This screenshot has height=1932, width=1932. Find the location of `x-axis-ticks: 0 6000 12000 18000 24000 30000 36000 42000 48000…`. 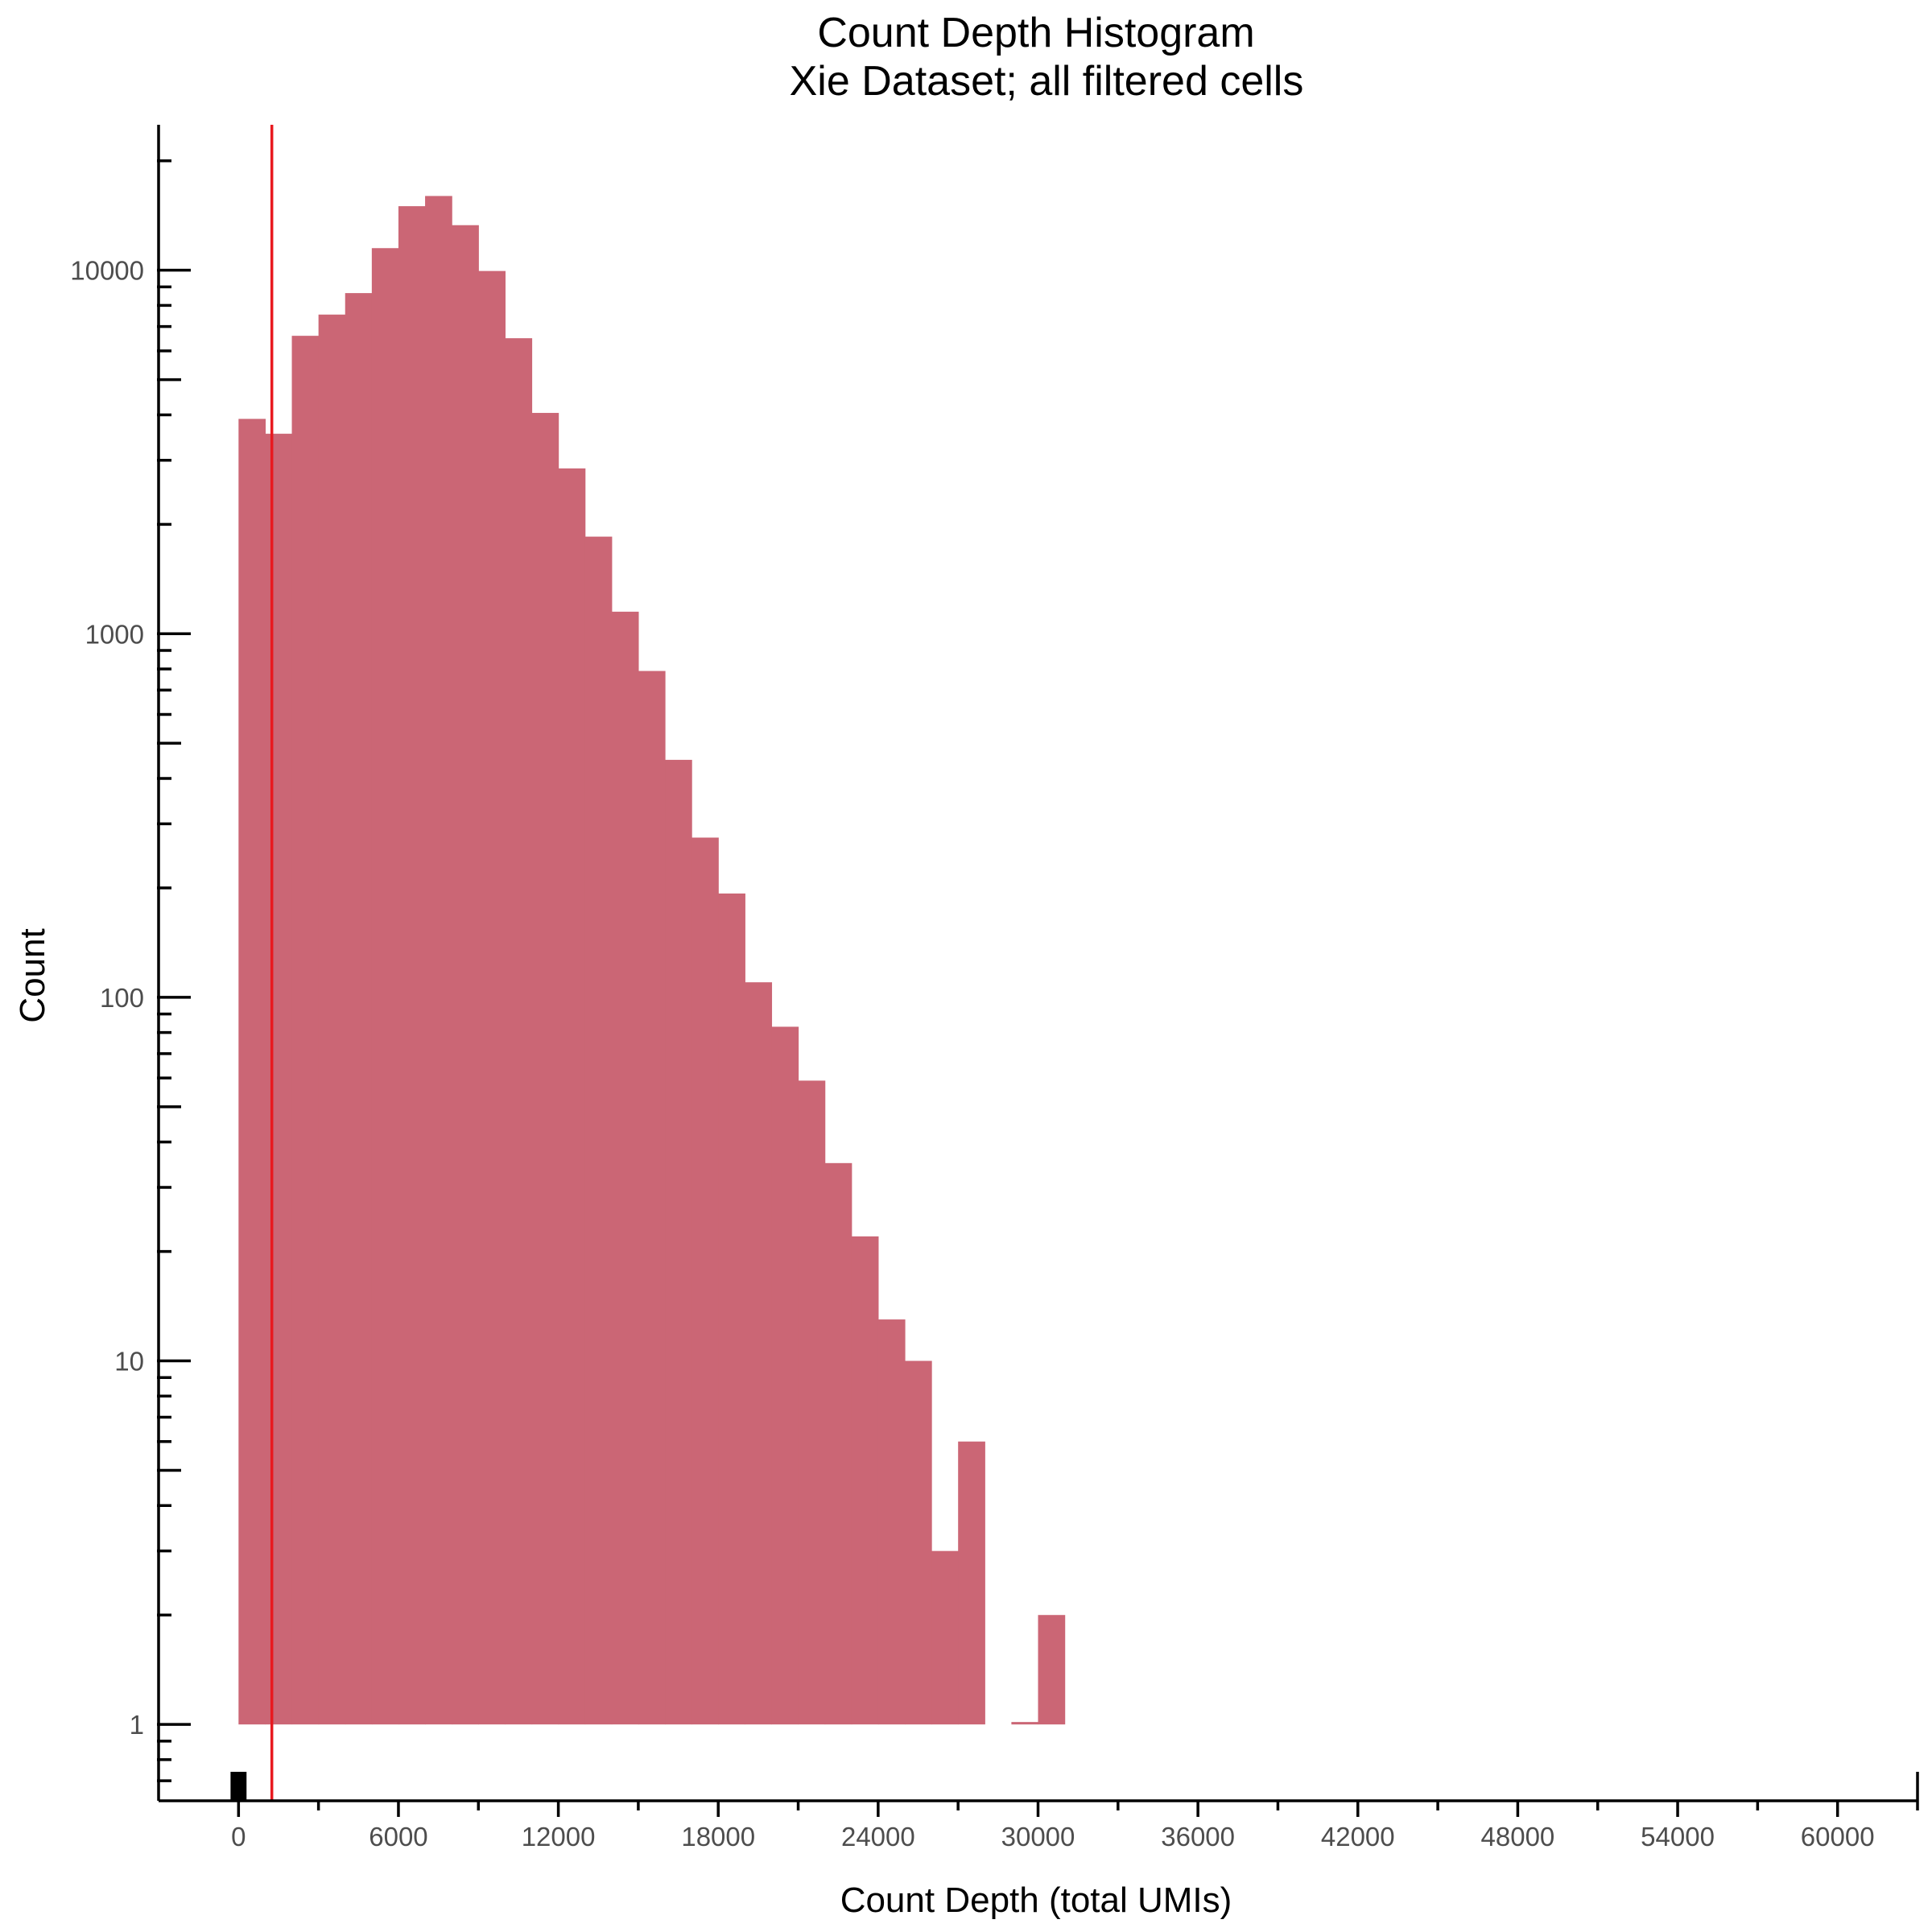

x-axis-ticks: 0 6000 12000 18000 24000 30000 36000 42000 48000… is located at coordinates (1075, 1812).